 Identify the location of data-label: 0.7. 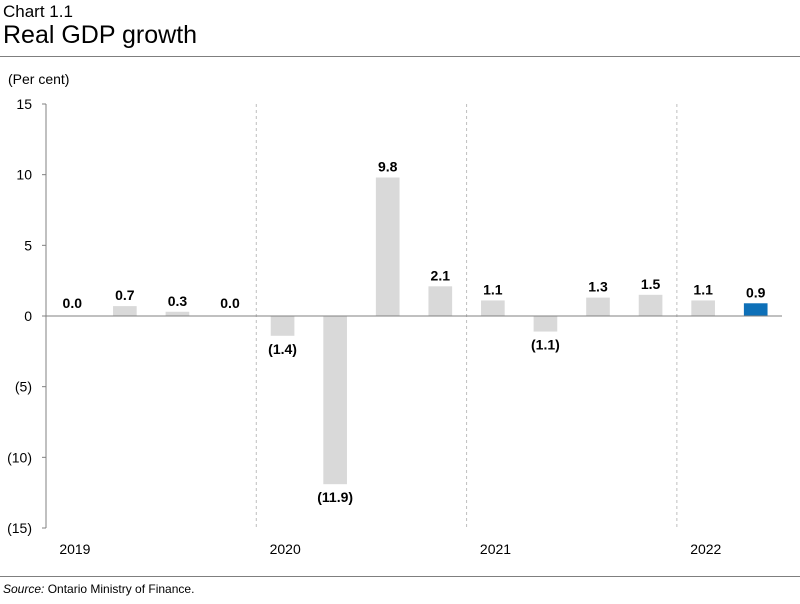
(125, 295).